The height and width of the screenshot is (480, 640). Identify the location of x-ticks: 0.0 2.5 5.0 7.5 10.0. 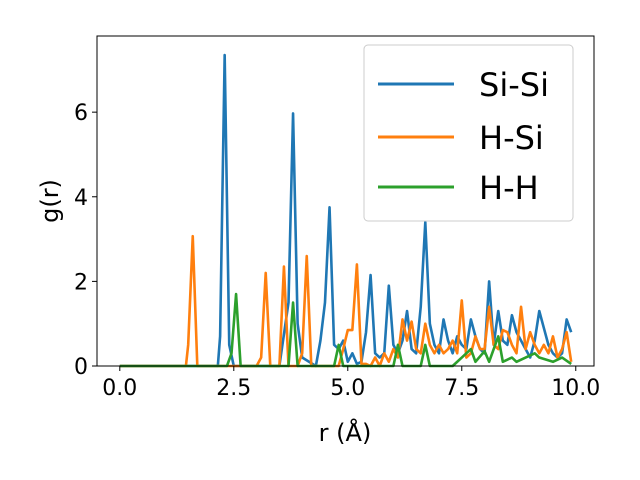
(351, 383).